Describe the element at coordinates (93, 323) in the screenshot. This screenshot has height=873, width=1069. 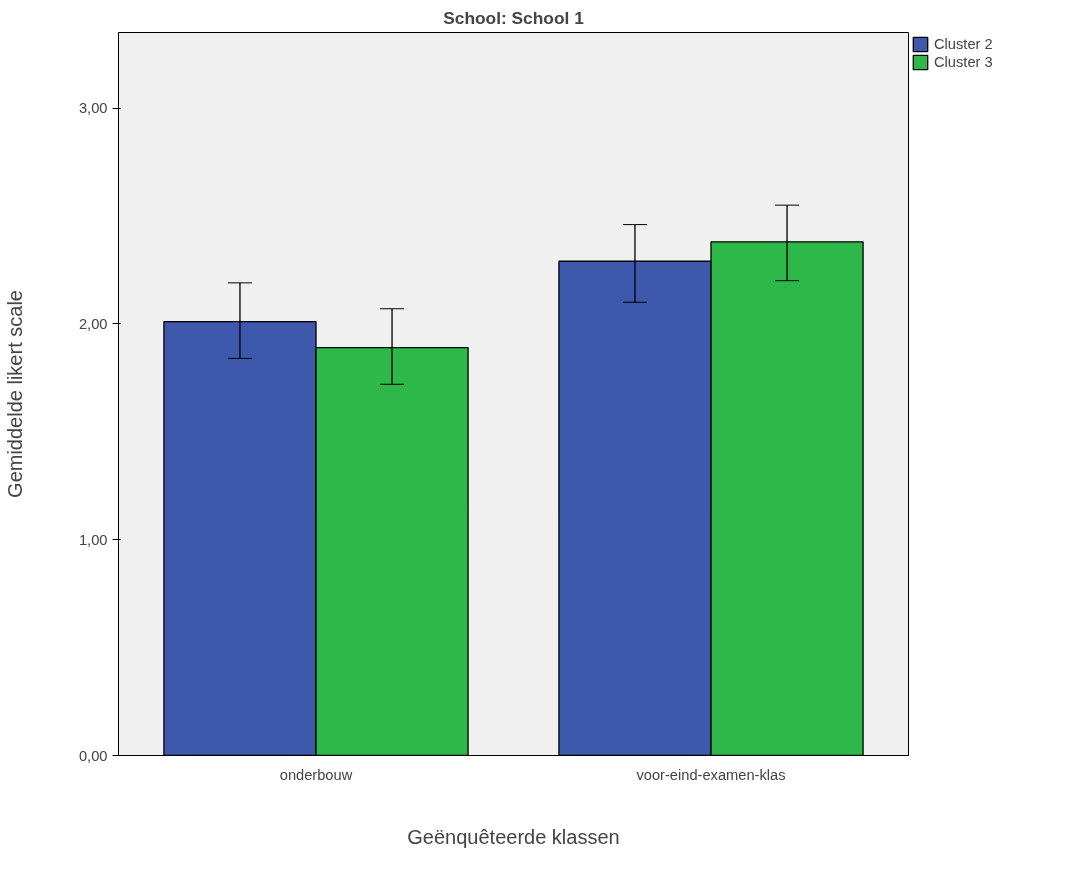
I see `y-tick-label: 2,00` at that location.